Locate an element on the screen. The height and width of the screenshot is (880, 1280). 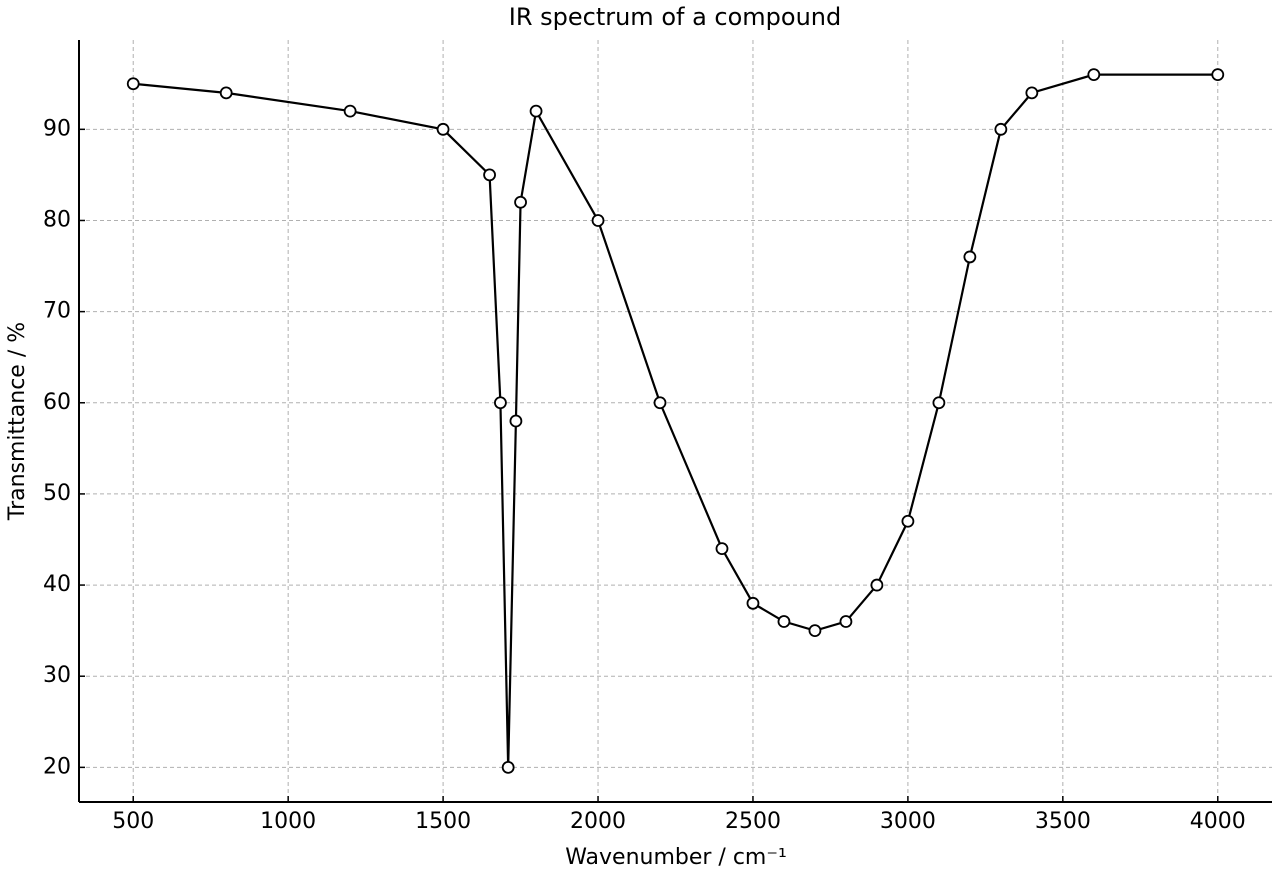
y-tick-label: 40 is located at coordinates (57, 584).